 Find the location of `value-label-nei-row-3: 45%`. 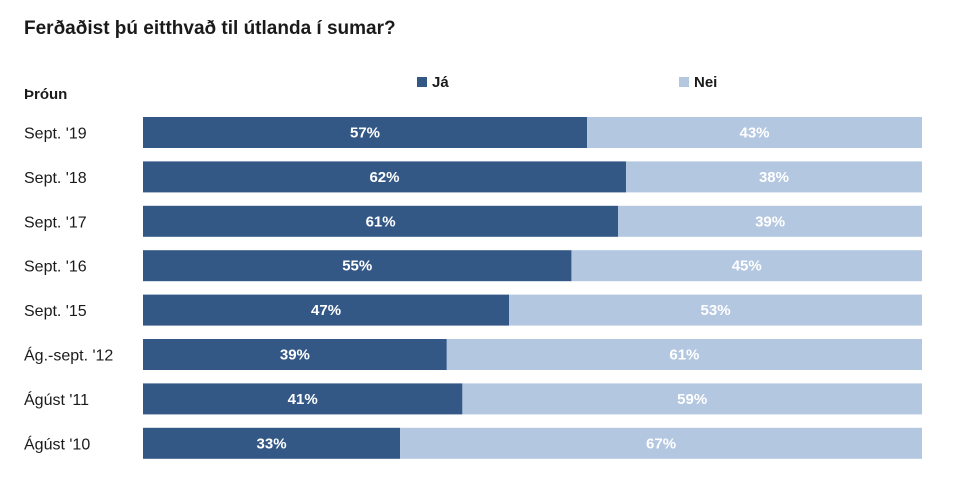

value-label-nei-row-3: 45% is located at coordinates (747, 266).